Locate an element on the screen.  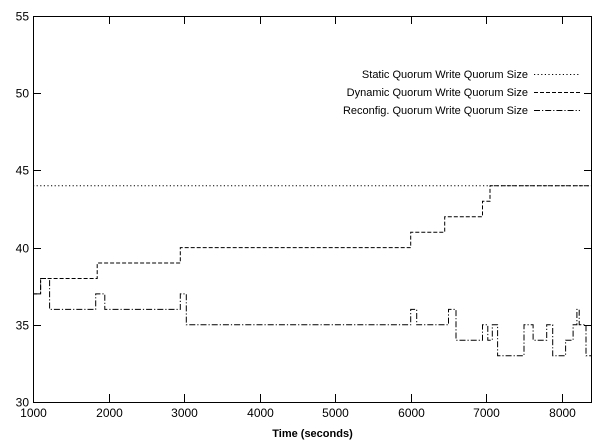
legend-label-1: Static Quorum Write Quorum Size is located at coordinates (445, 75).